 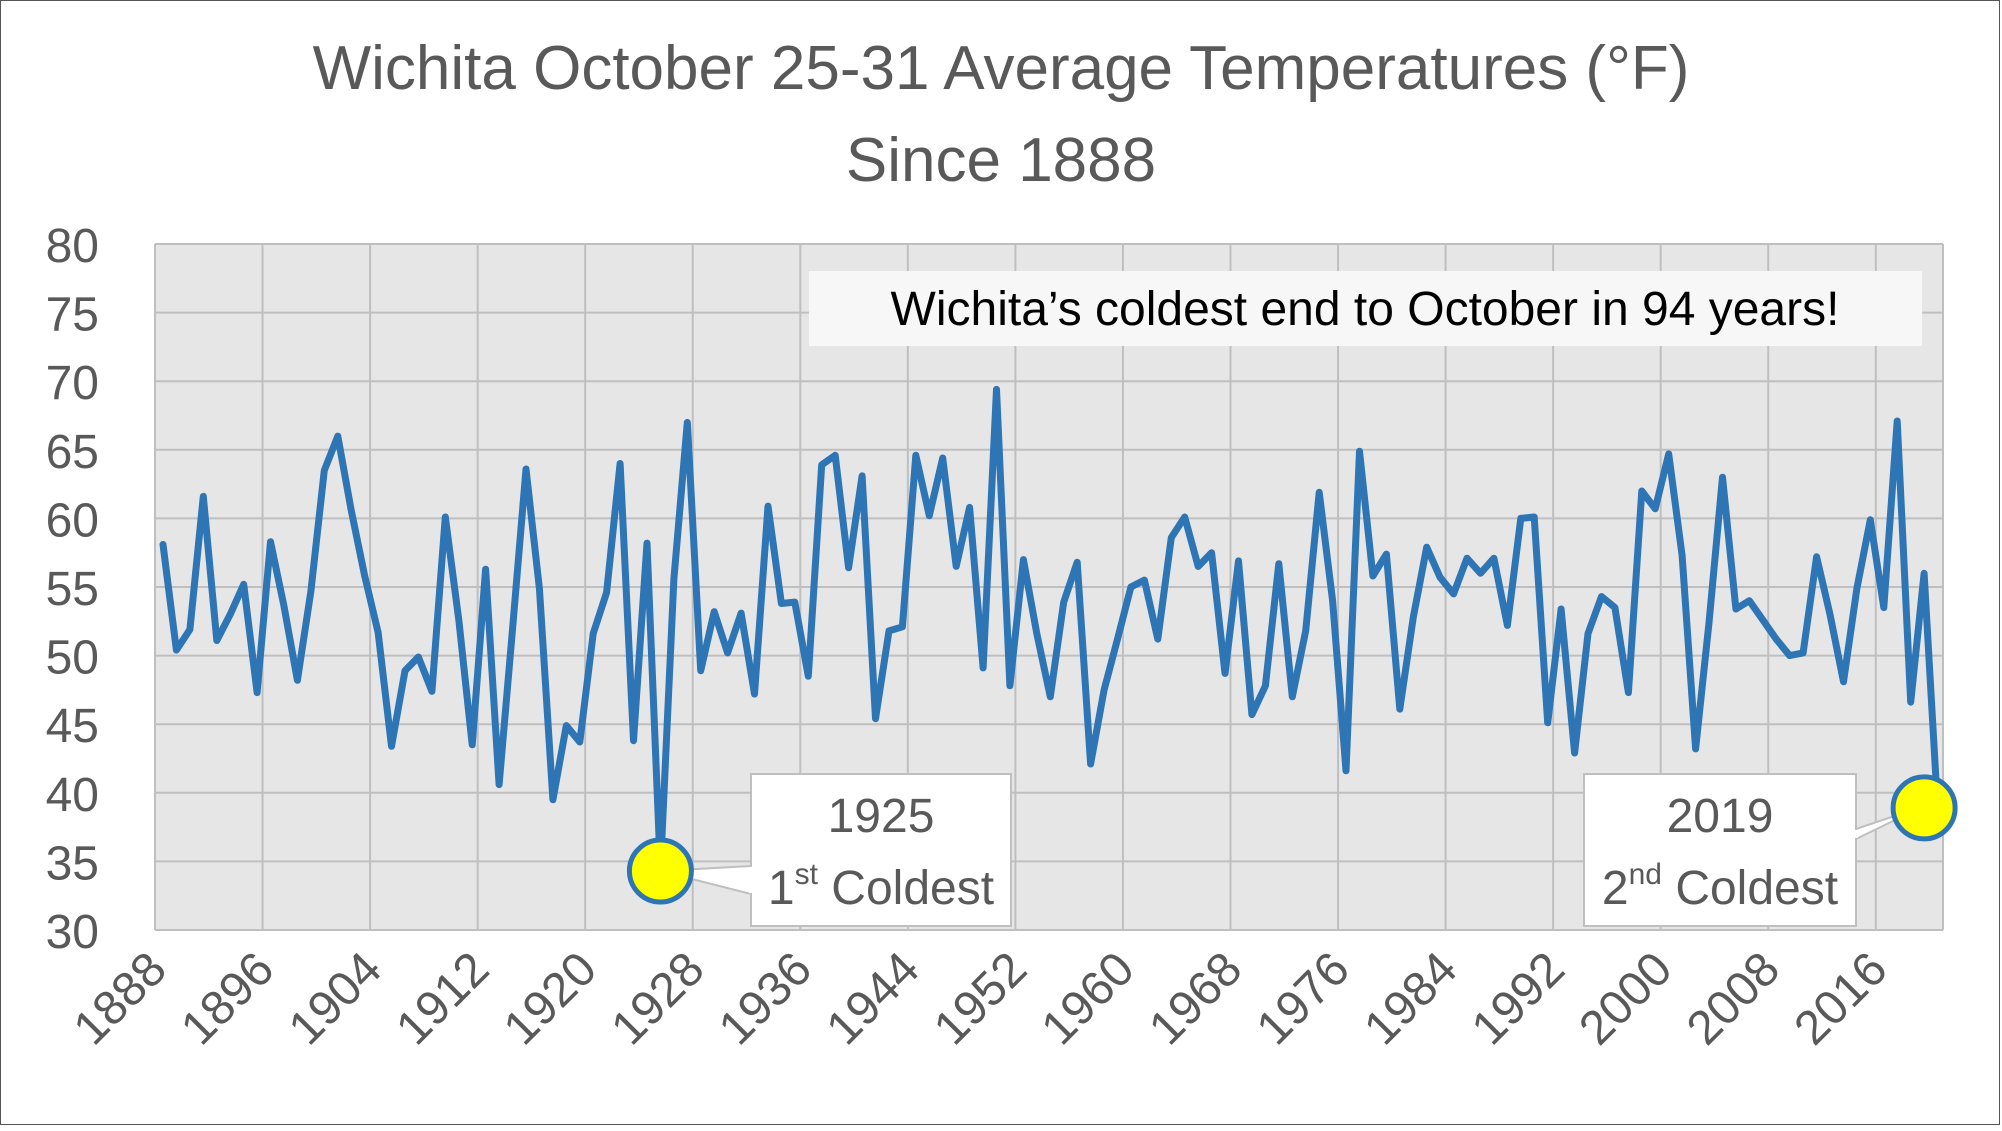 I want to click on x-tick-label: 1976, so click(x=1303, y=998).